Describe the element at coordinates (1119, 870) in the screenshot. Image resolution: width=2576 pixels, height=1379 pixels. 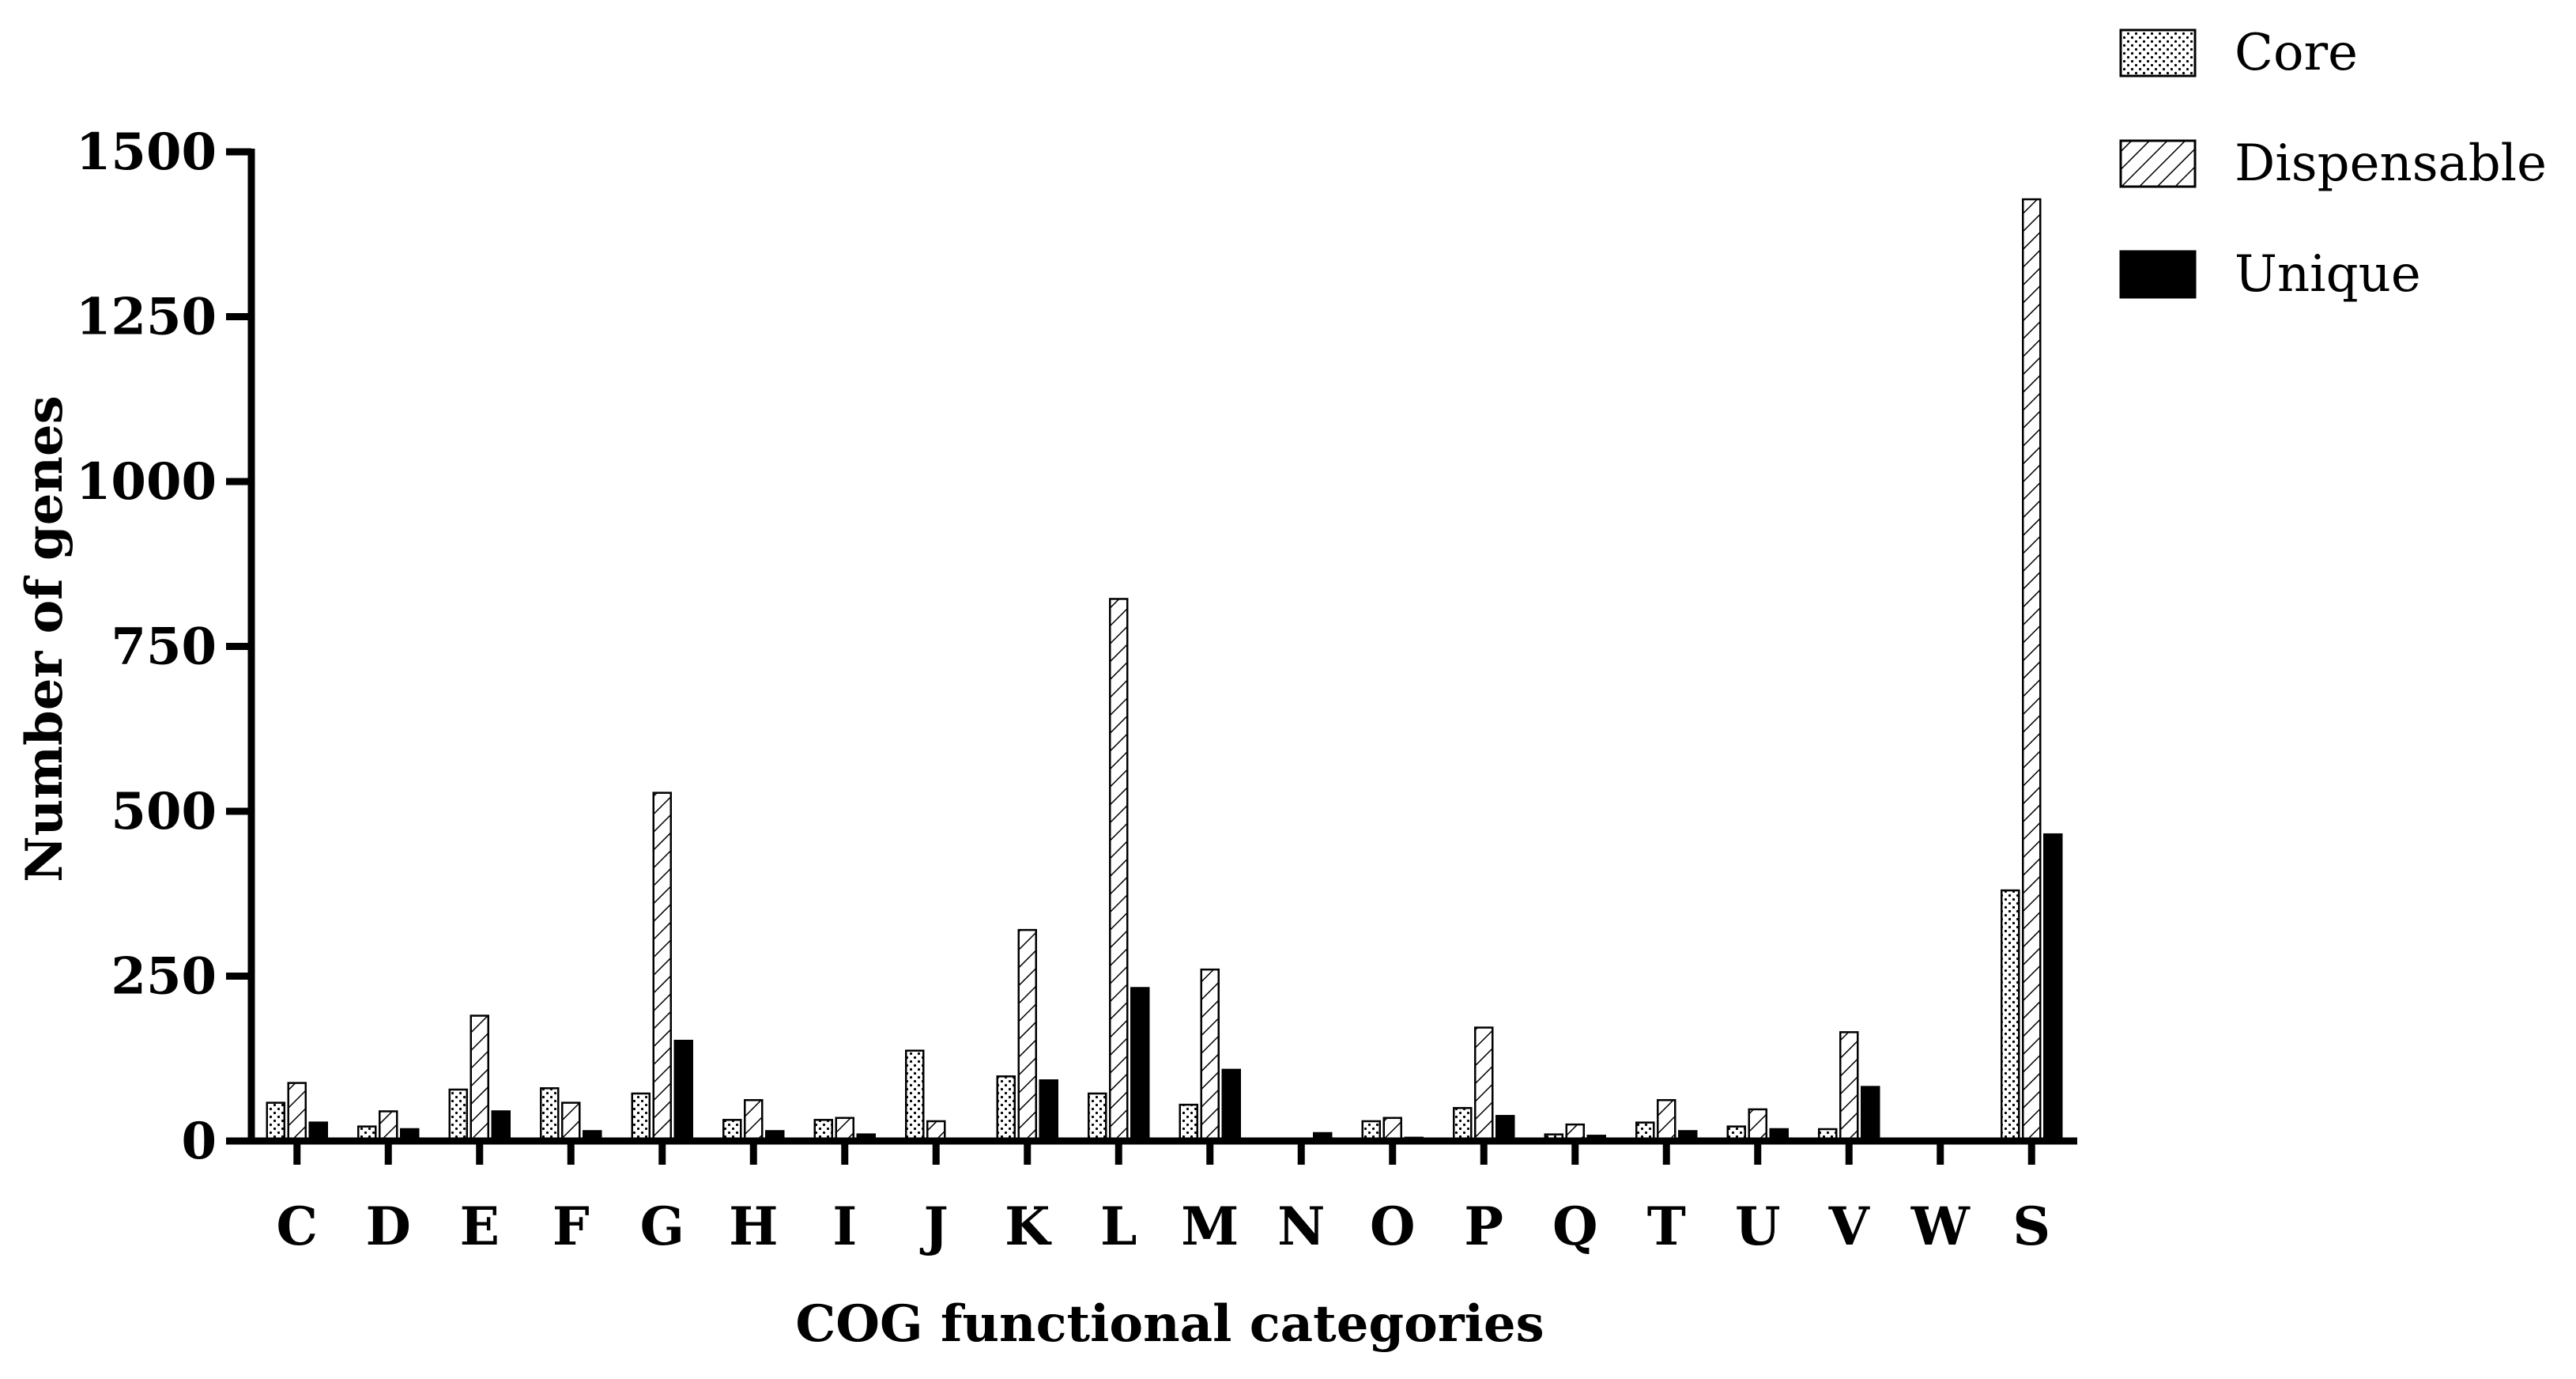
I see `bar-dispensable-L` at that location.